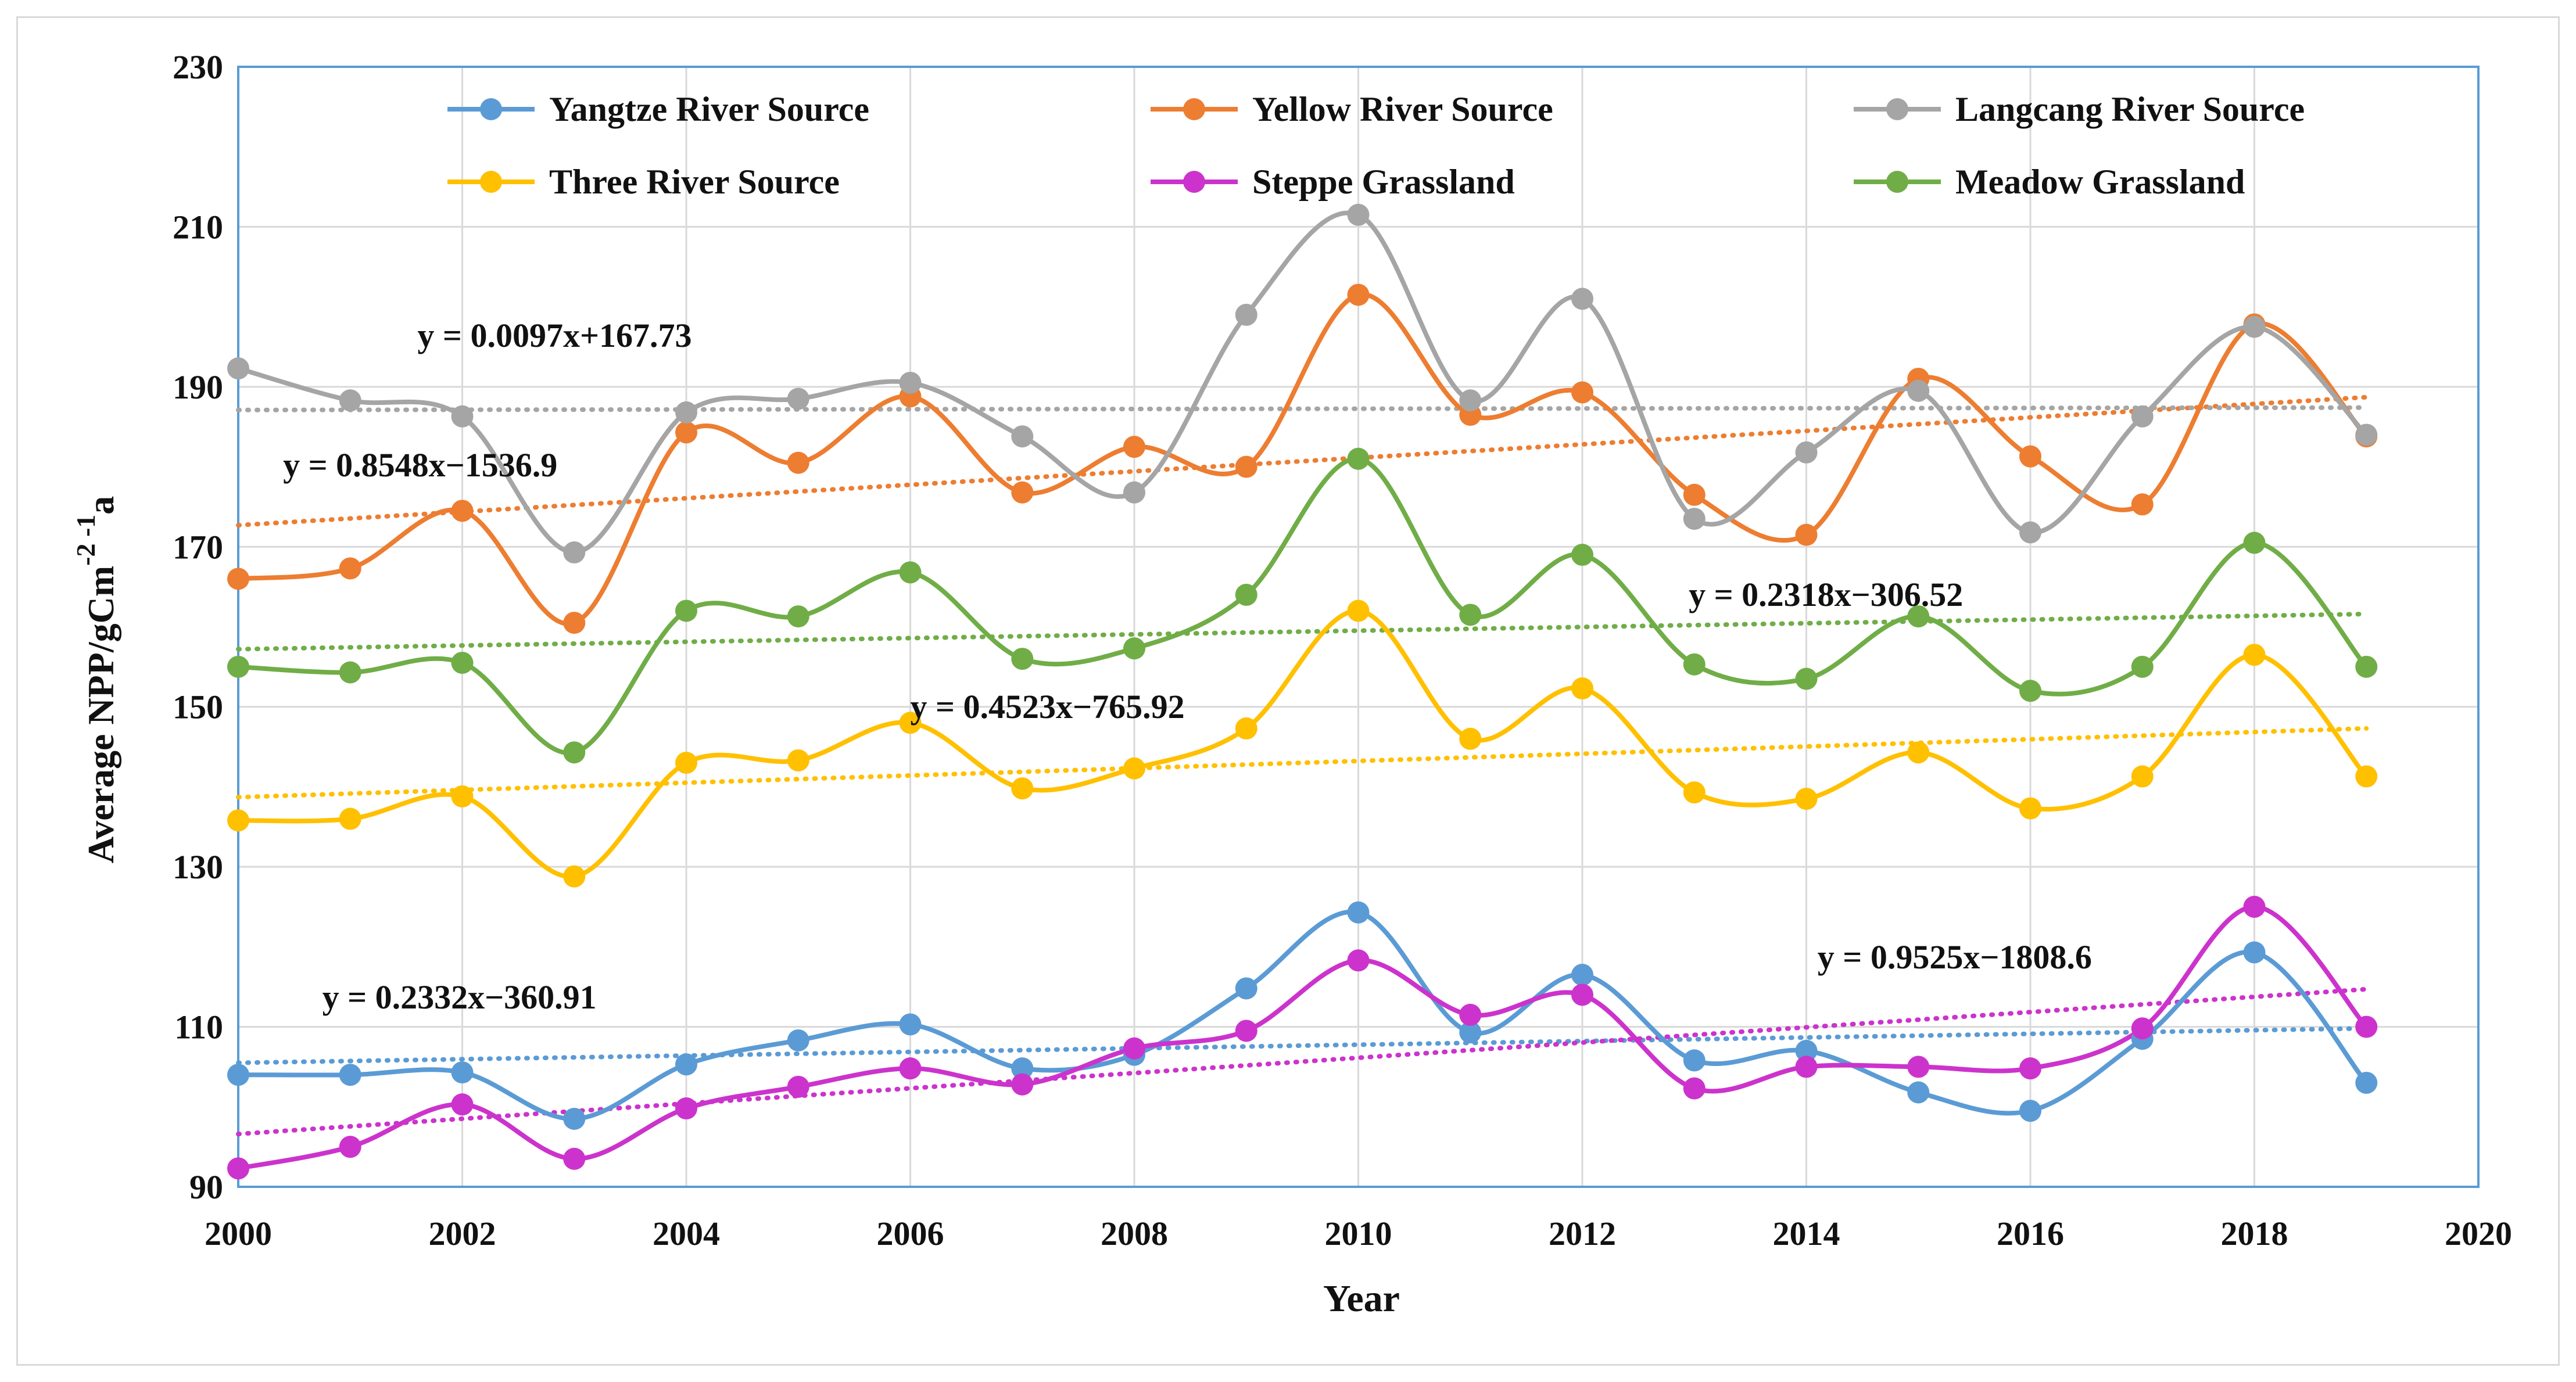  Describe the element at coordinates (1826, 594) in the screenshot. I see `trendline-equation: y = 0.2318x−306.52` at that location.